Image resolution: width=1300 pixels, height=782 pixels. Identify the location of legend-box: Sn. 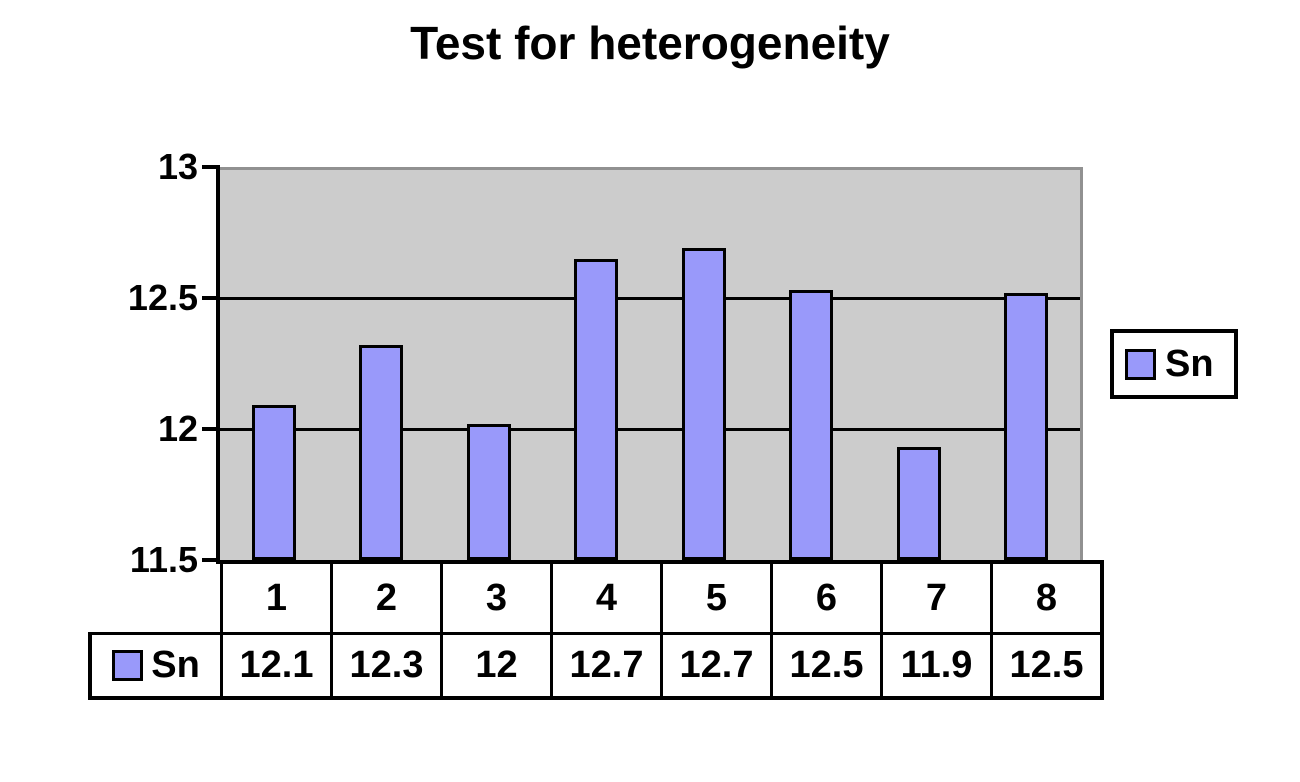
(1174, 364).